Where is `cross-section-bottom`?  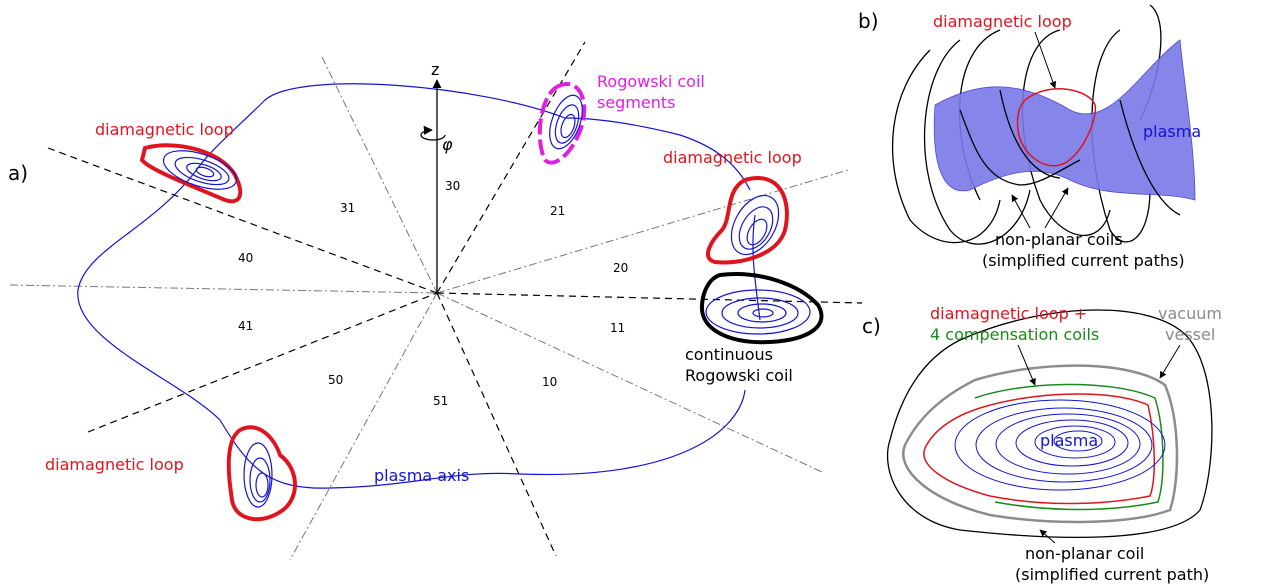 cross-section-bottom is located at coordinates (261, 473).